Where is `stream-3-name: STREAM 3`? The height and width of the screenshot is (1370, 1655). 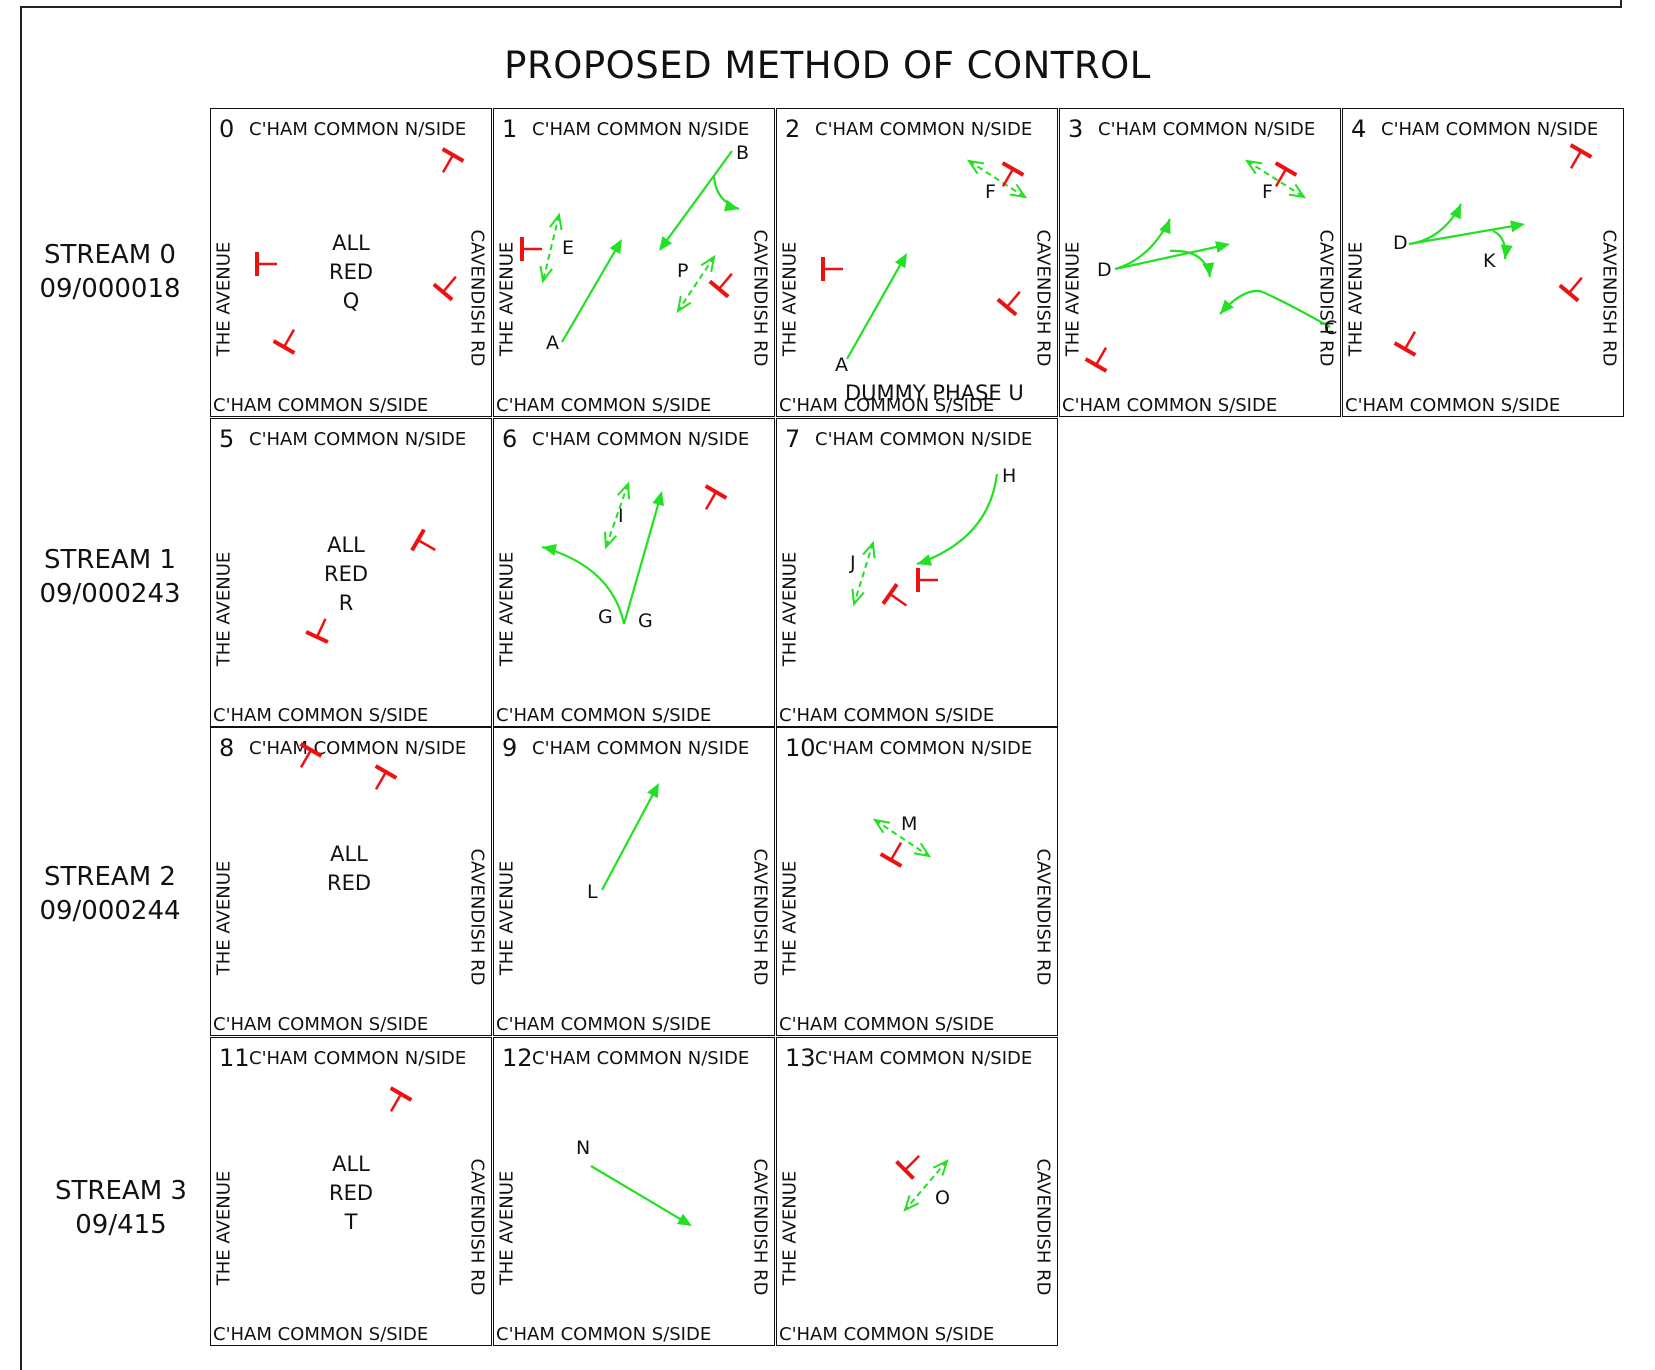 stream-3-name: STREAM 3 is located at coordinates (121, 1191).